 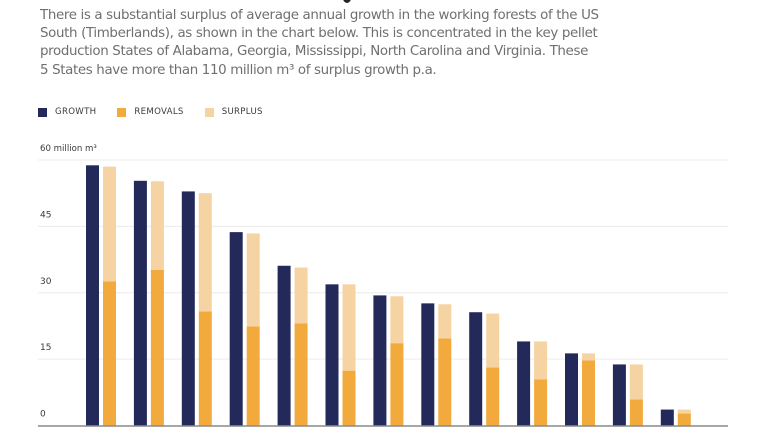 I want to click on legend-label-removals: REMOVALS, so click(x=159, y=112).